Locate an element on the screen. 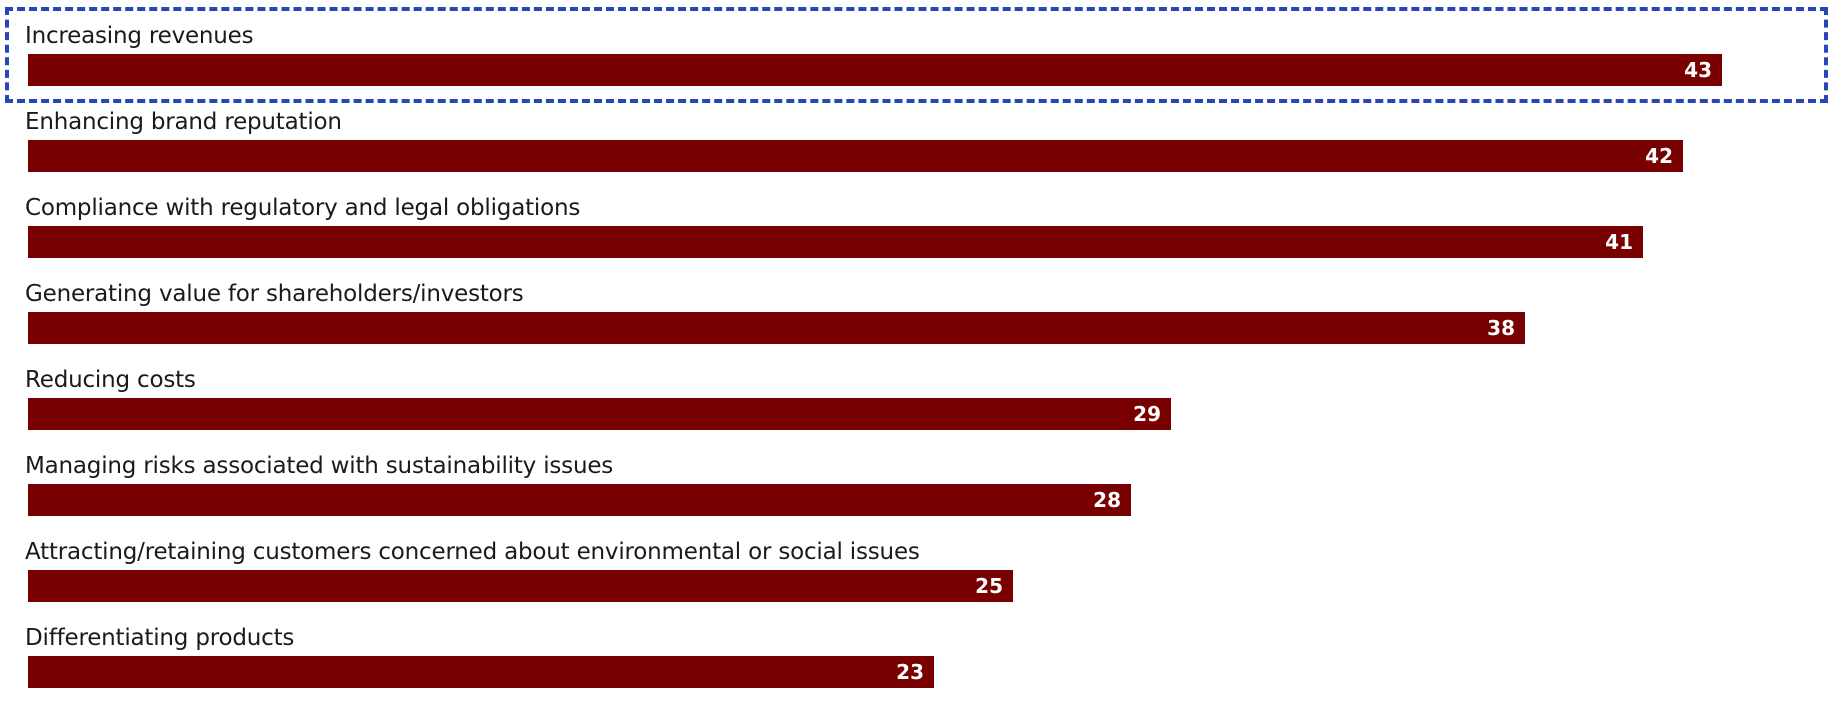  bar: 38 is located at coordinates (776, 328).